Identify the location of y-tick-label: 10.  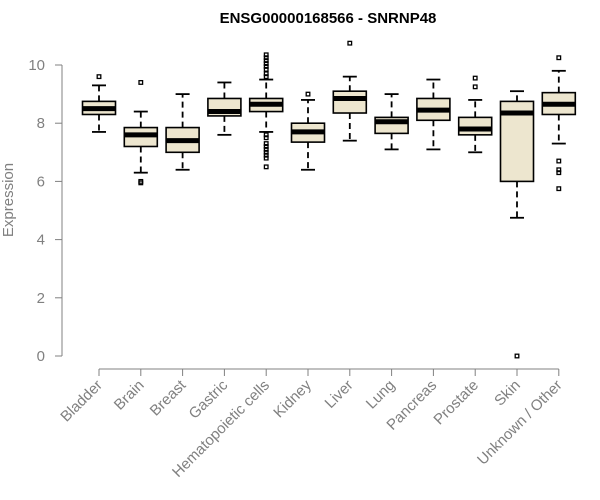
(36, 65).